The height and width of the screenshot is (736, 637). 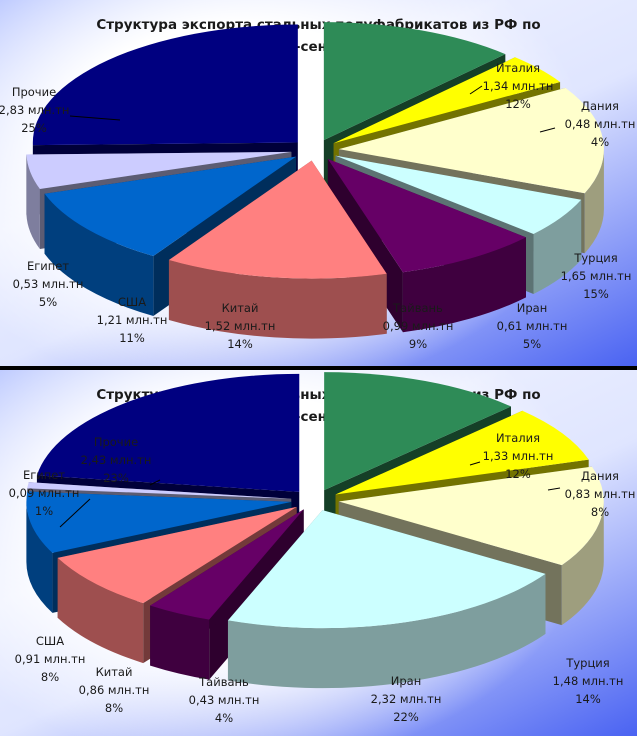 I want to click on data-label-китай: Китай 1,52 млн.тн 14%, so click(x=240, y=326).